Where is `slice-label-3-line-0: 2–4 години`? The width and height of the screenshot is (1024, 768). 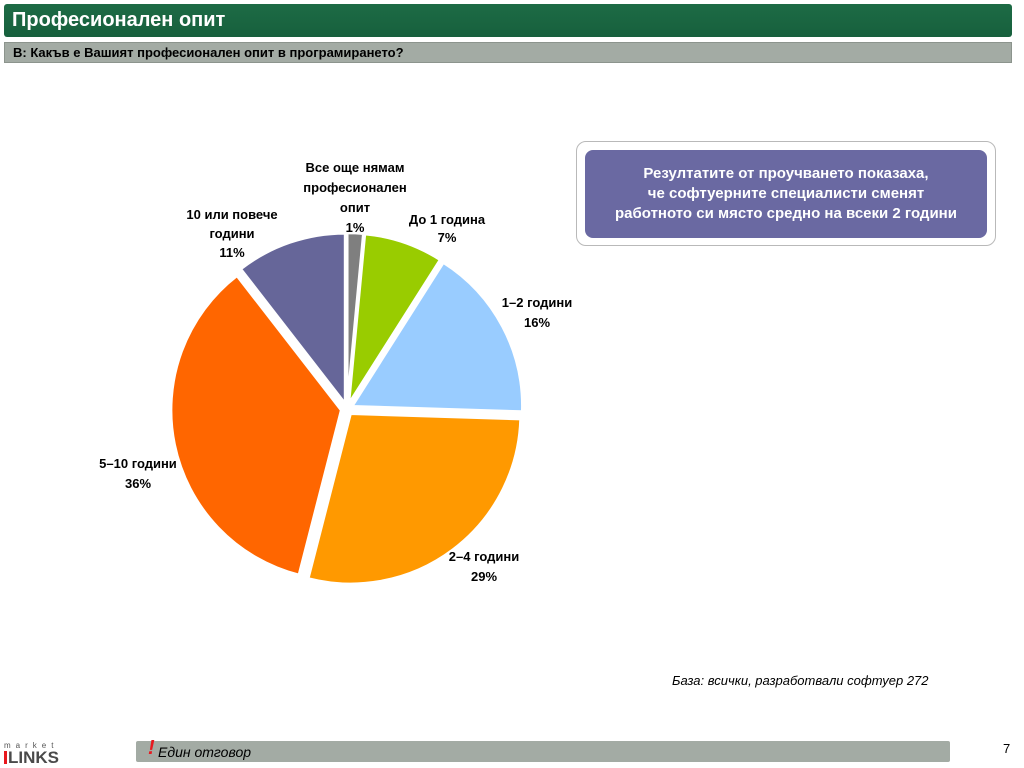 slice-label-3-line-0: 2–4 години is located at coordinates (484, 556).